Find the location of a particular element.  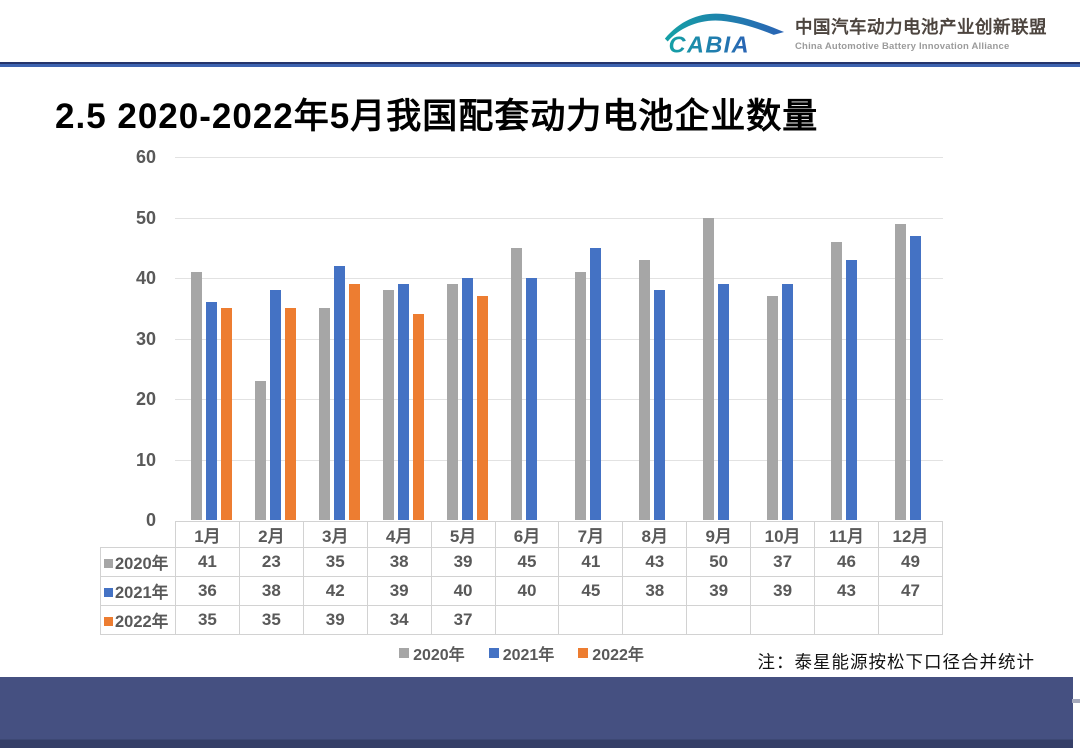

table-value-cell: 49 is located at coordinates (910, 562).